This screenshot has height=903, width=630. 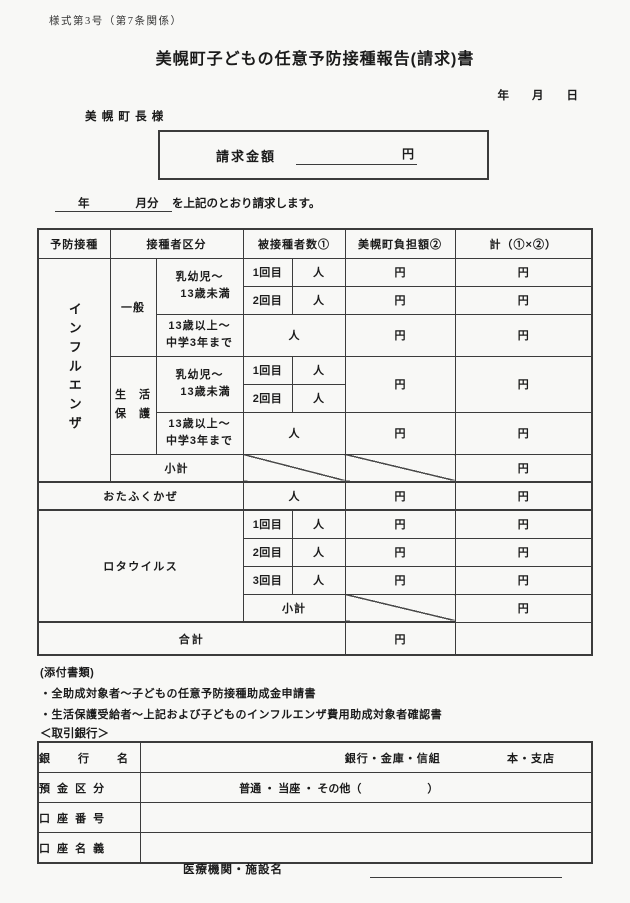 I want to click on influenza-subtotal-row: 小計 円, so click(x=315, y=468).